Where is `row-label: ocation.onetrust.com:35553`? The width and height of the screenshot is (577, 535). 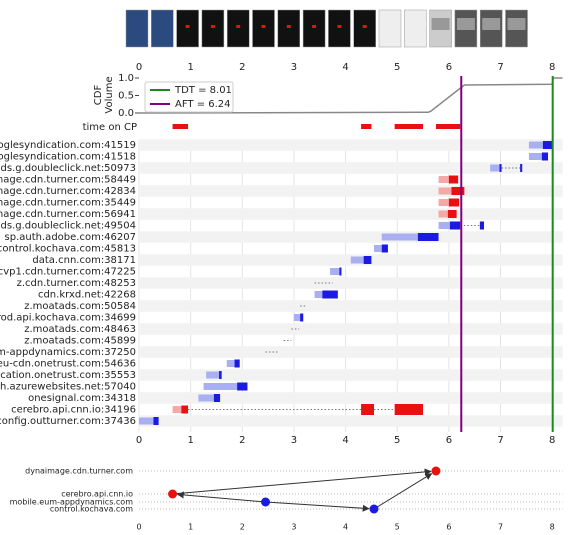 row-label: ocation.onetrust.com:35553 is located at coordinates (68, 375).